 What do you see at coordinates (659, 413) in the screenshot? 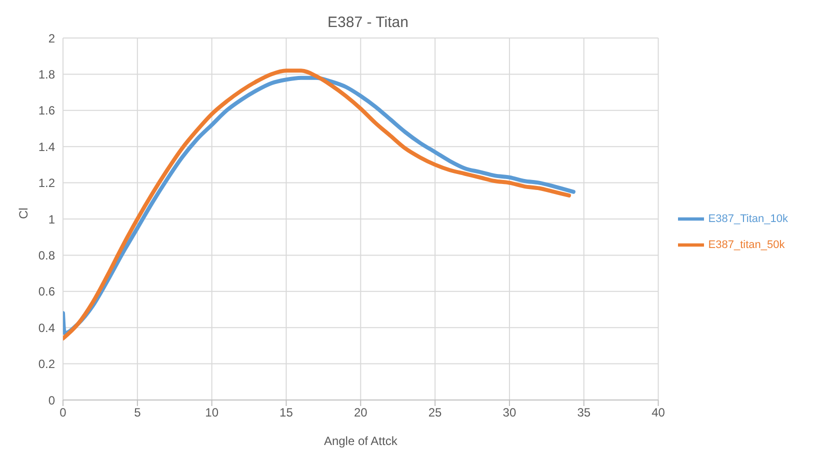
I see `x-tick-label: 40` at bounding box center [659, 413].